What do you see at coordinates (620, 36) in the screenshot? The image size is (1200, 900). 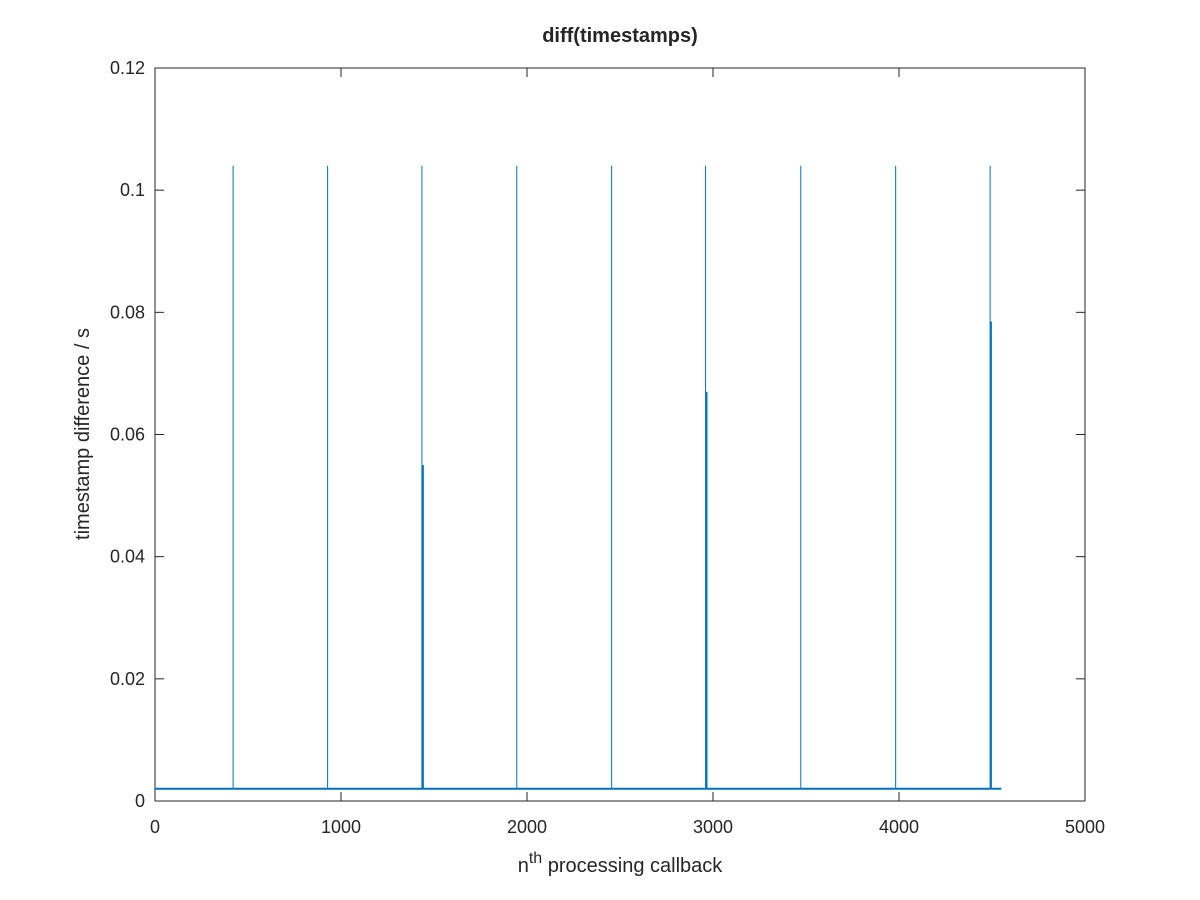 I see `chart-title: diff(timestamps)` at bounding box center [620, 36].